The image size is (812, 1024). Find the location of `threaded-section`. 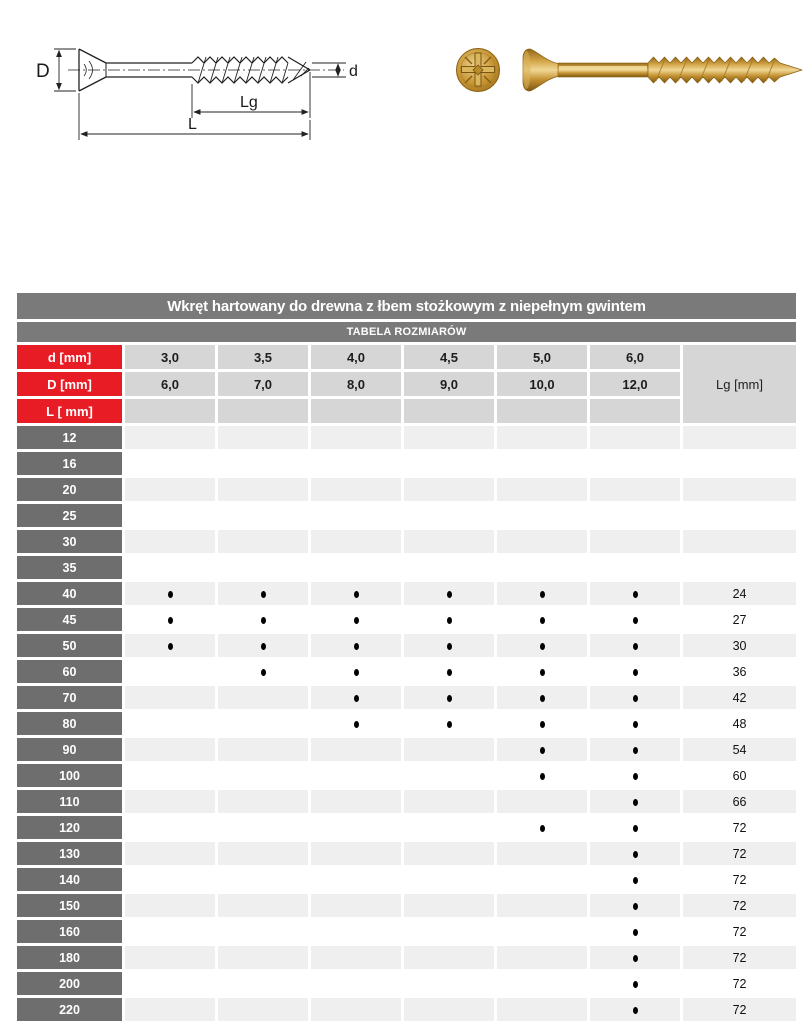

threaded-section is located at coordinates (725, 70).